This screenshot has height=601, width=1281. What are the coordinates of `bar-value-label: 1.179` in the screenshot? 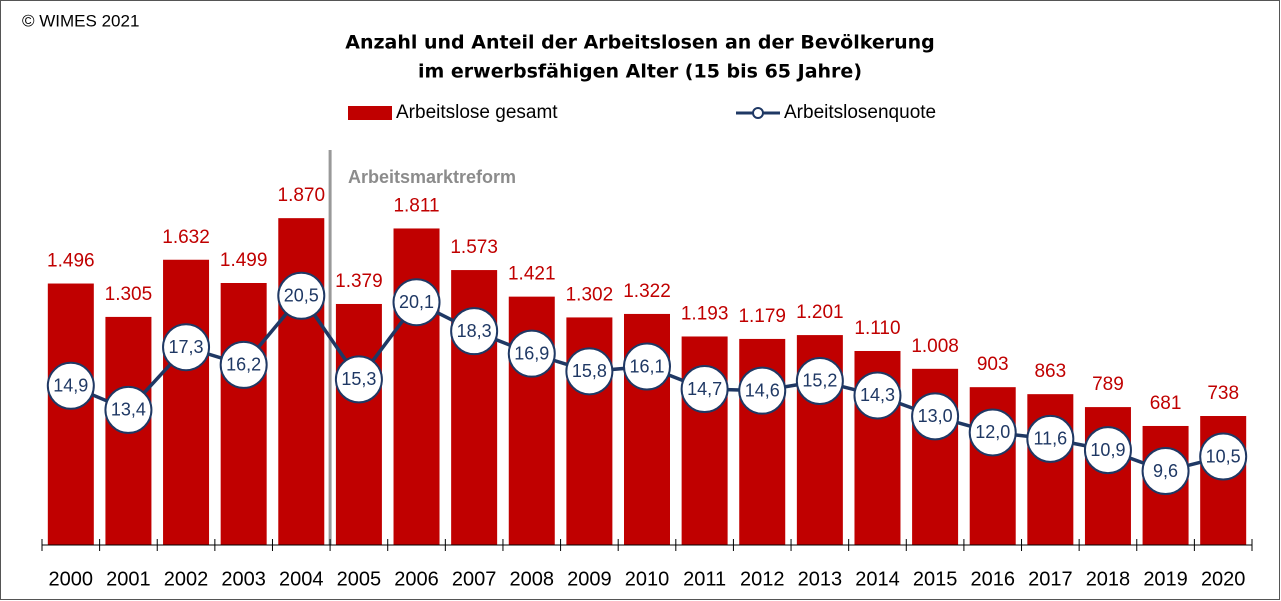 It's located at (762, 316).